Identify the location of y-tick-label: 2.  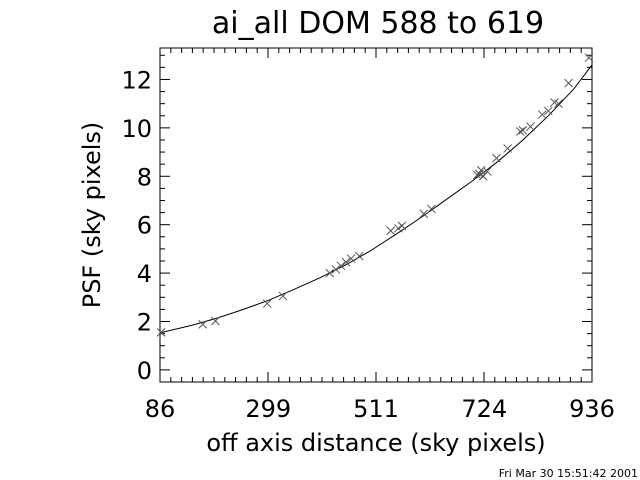
(144, 322).